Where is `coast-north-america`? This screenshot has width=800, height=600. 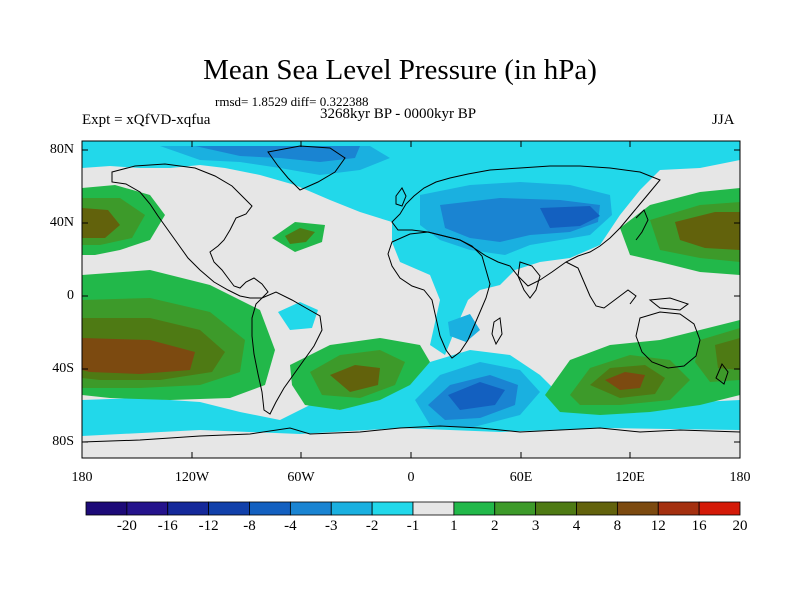
coast-north-america is located at coordinates (190, 231).